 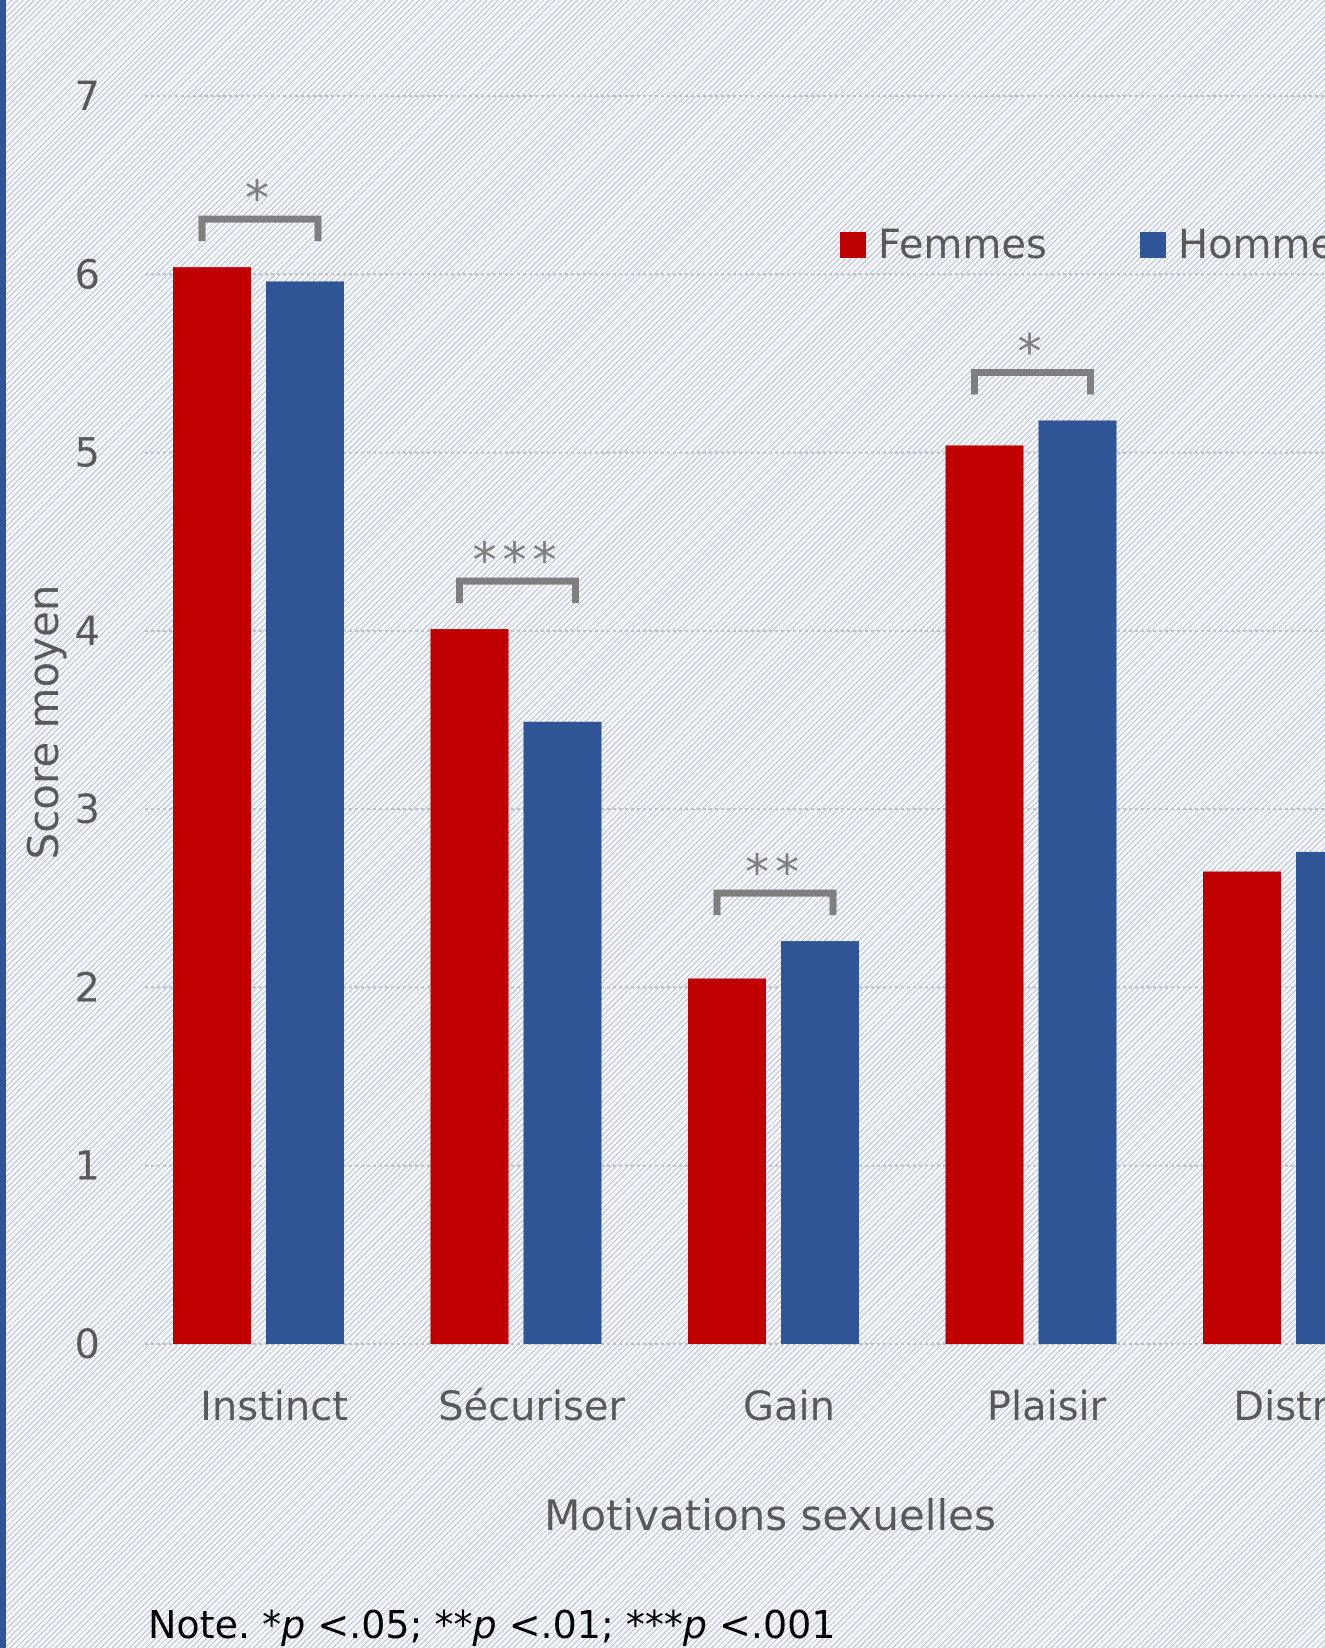 I want to click on y-tick-label-6: 6, so click(x=87, y=275).